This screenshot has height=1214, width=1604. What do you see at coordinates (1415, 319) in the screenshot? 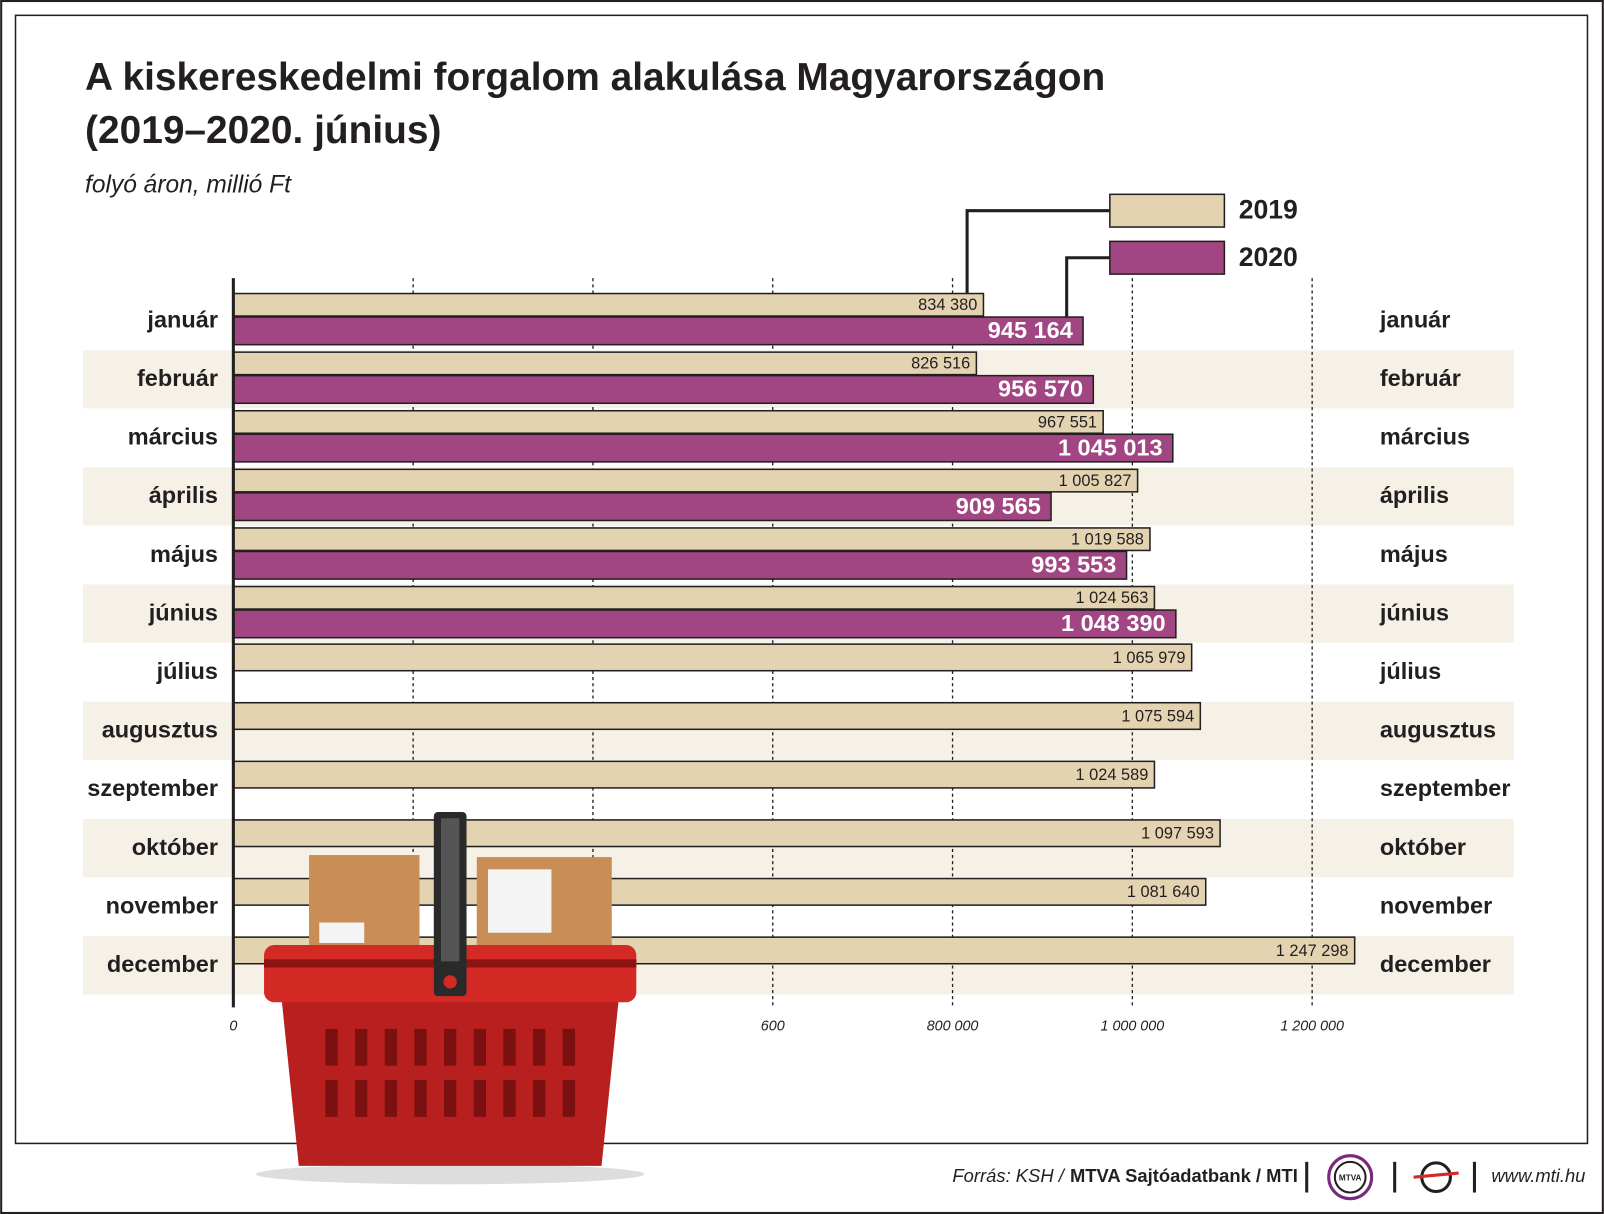
I see `y-tick-label-right: január` at bounding box center [1415, 319].